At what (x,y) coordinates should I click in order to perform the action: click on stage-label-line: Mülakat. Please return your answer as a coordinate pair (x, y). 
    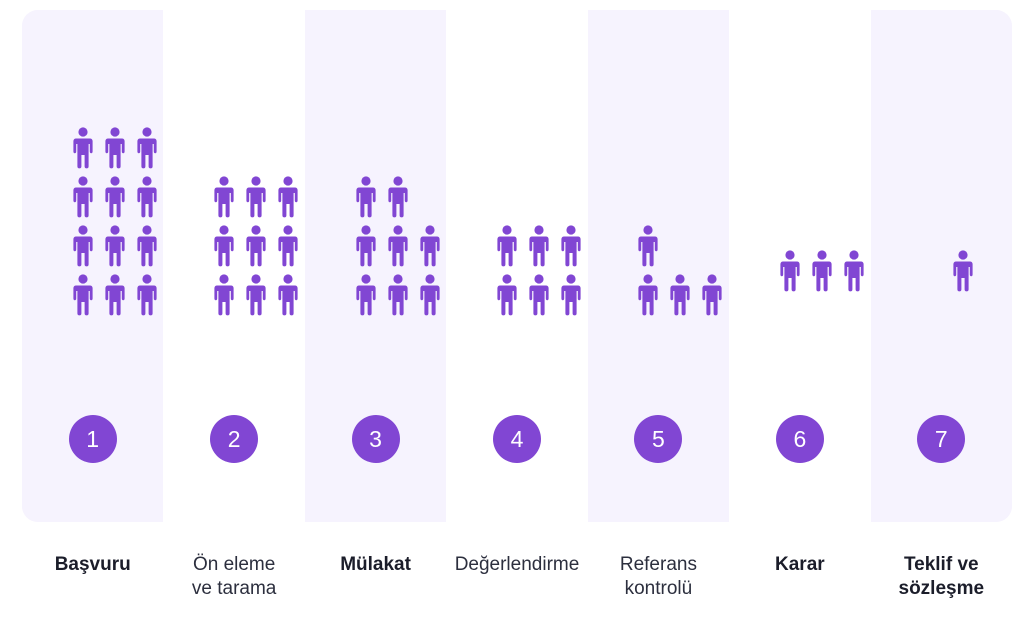
    Looking at the image, I should click on (375, 564).